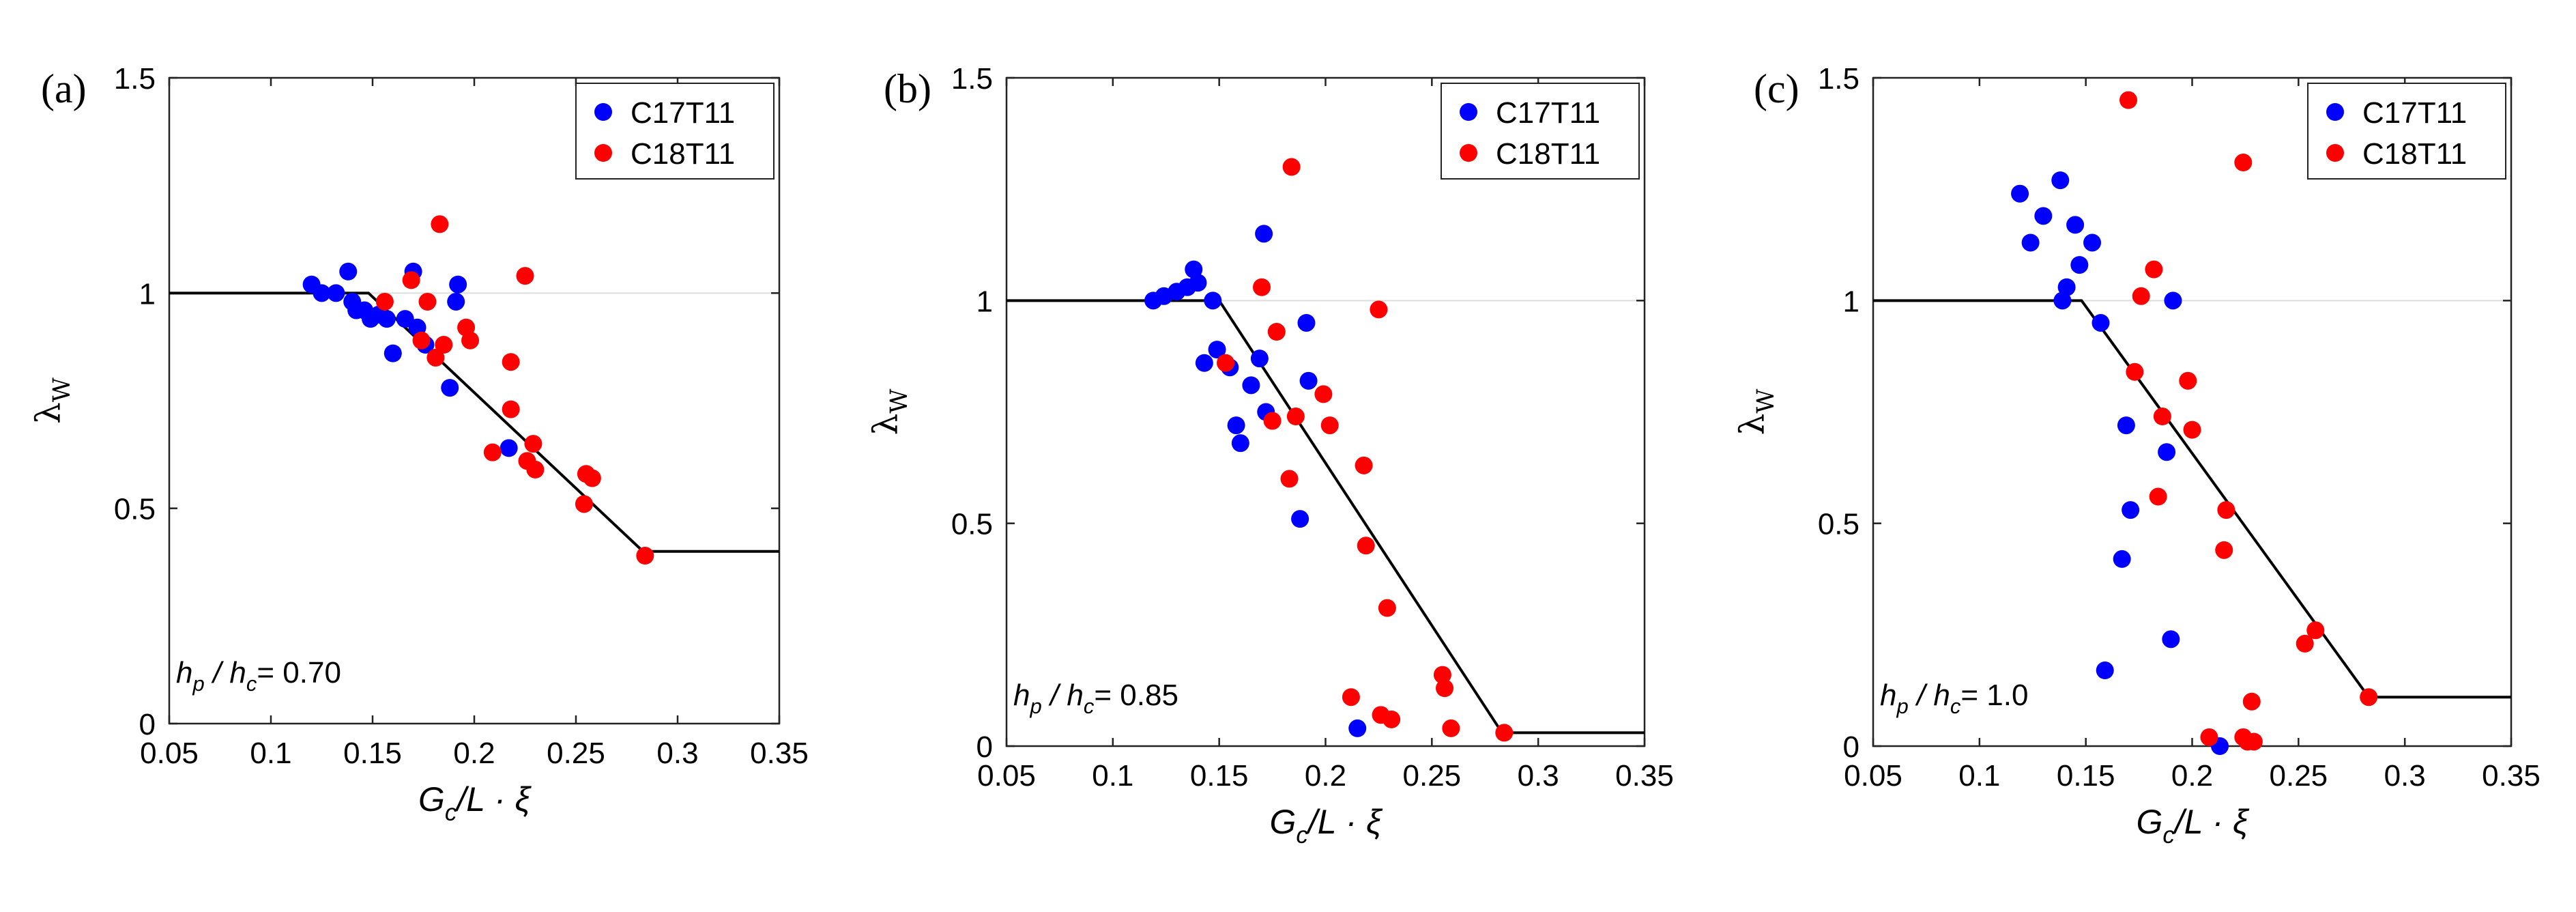 Image resolution: width=2576 pixels, height=912 pixels. What do you see at coordinates (410, 359) in the screenshot?
I see `series-C17T11` at bounding box center [410, 359].